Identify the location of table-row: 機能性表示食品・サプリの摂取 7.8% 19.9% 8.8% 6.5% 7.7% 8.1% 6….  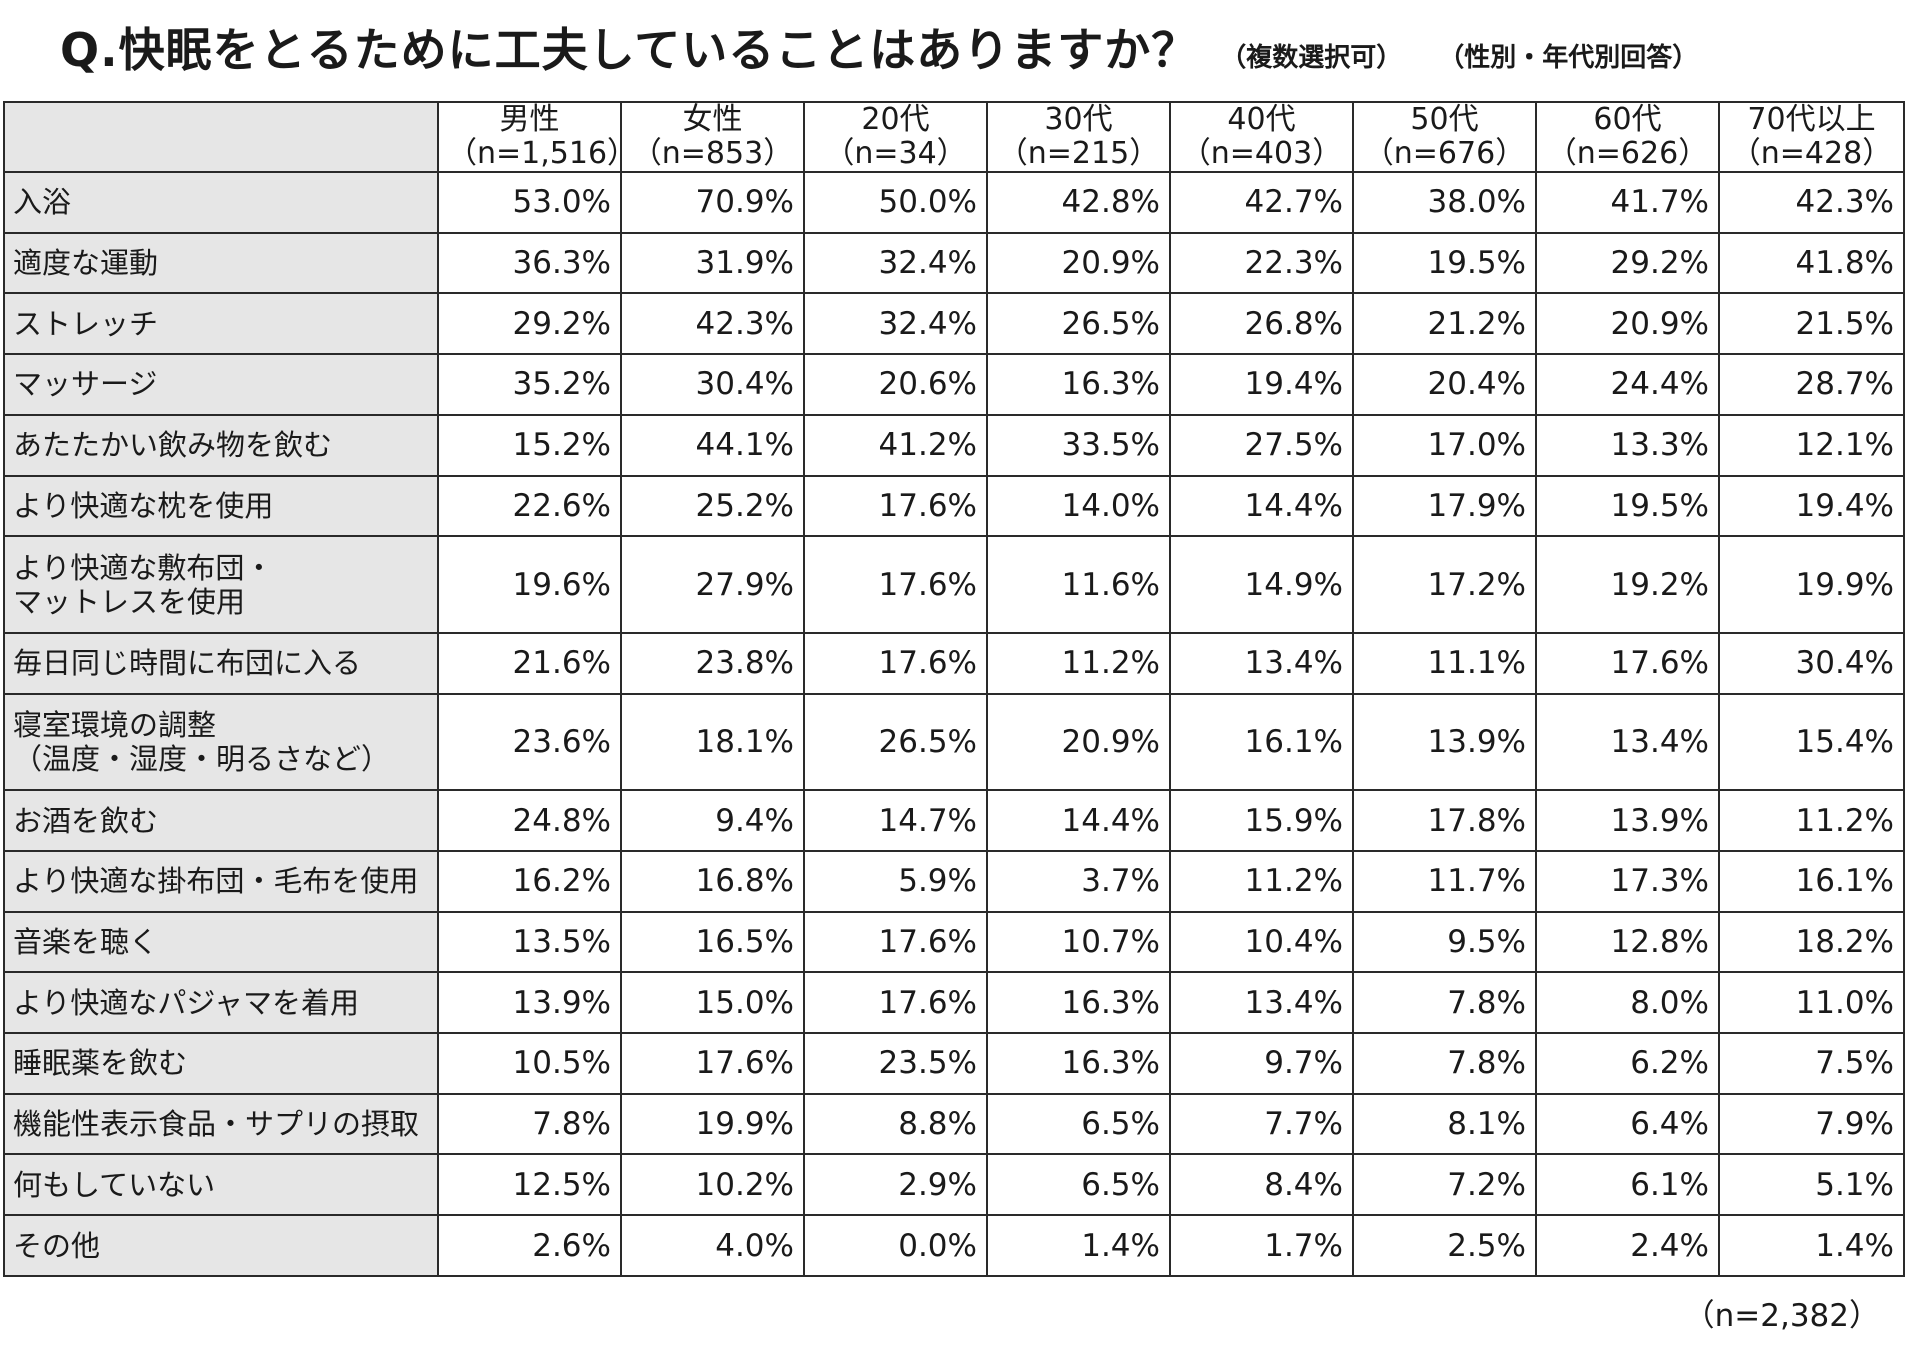
(954, 1124).